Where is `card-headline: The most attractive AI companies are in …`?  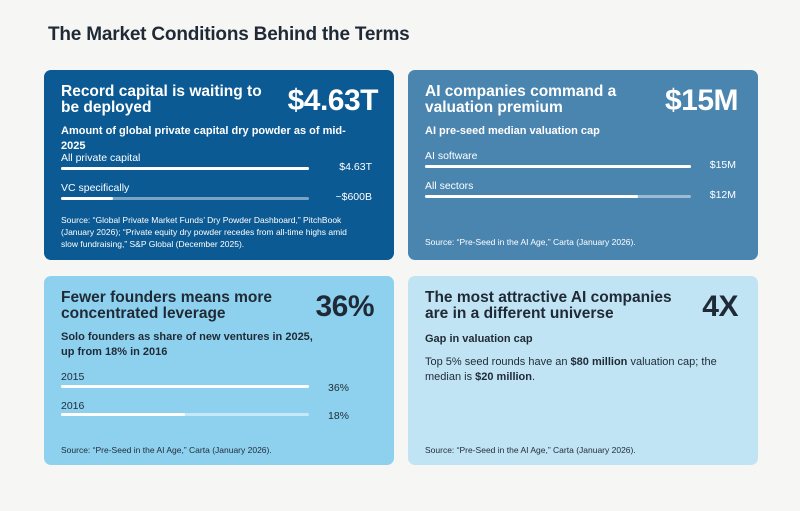 card-headline: The most attractive AI companies are in … is located at coordinates (548, 305).